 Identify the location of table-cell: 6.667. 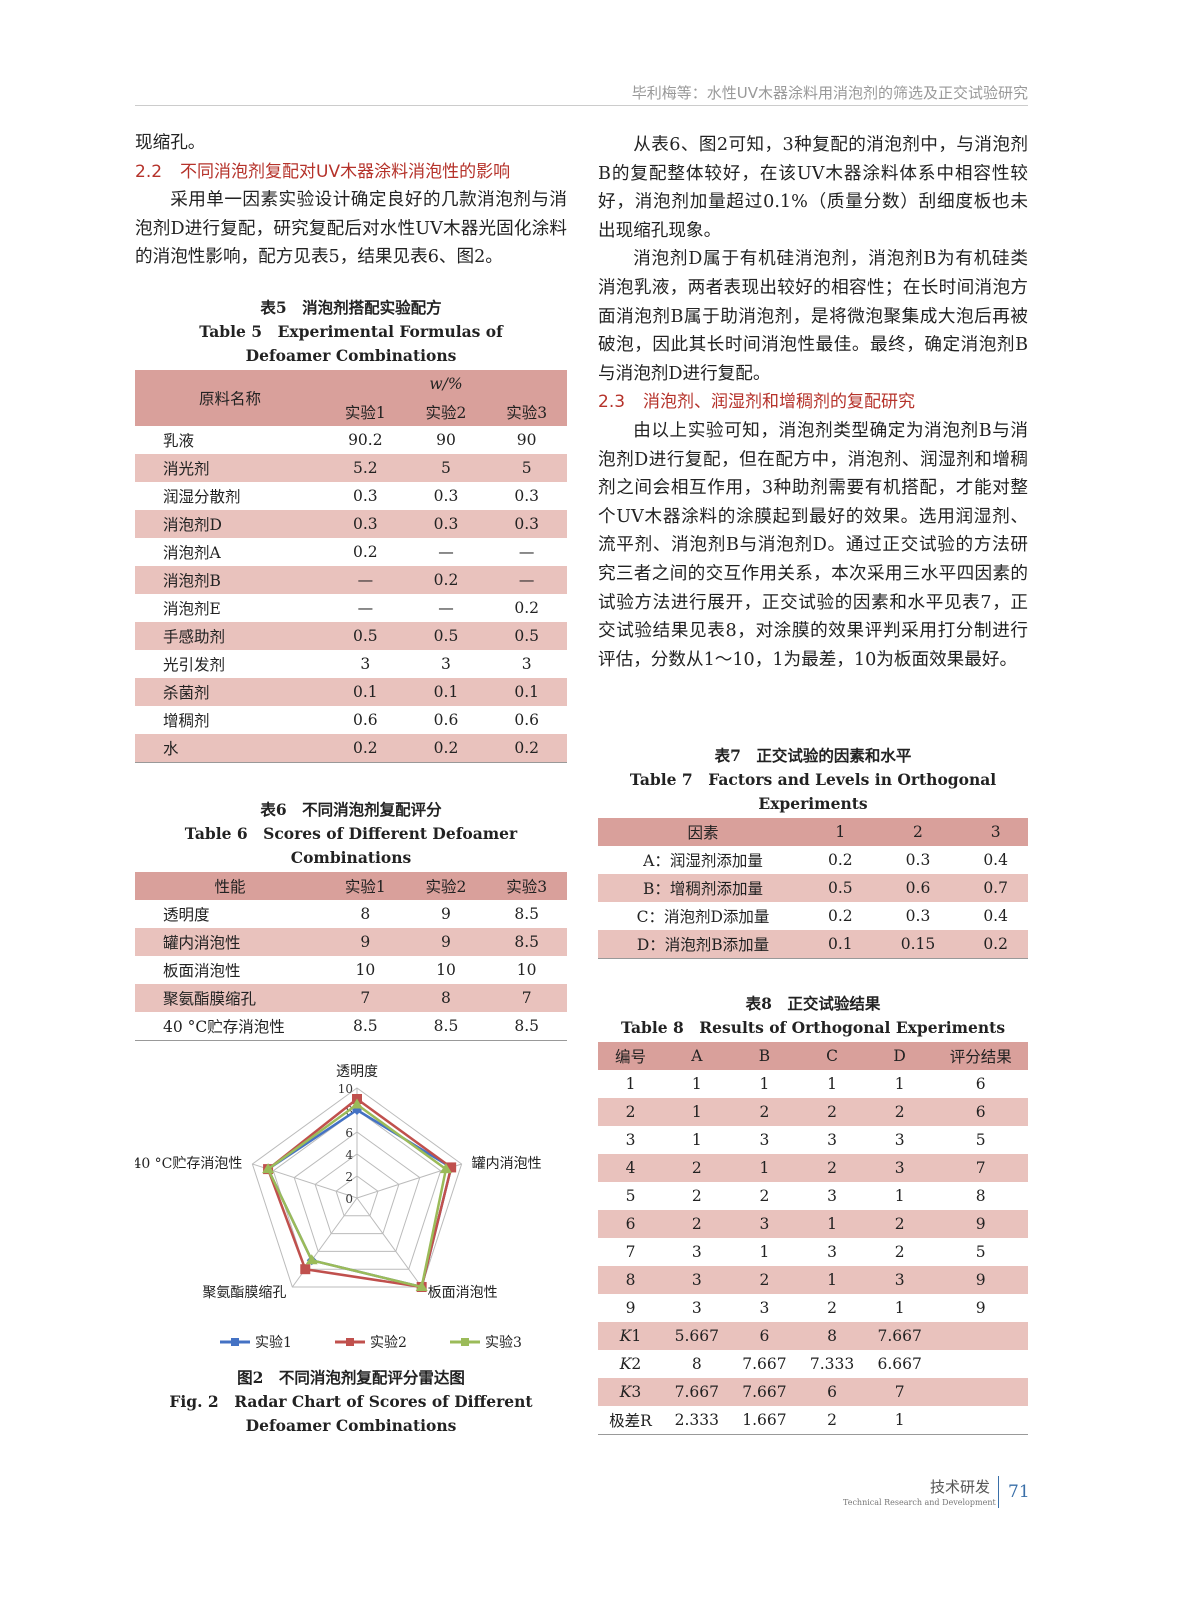
(899, 1364).